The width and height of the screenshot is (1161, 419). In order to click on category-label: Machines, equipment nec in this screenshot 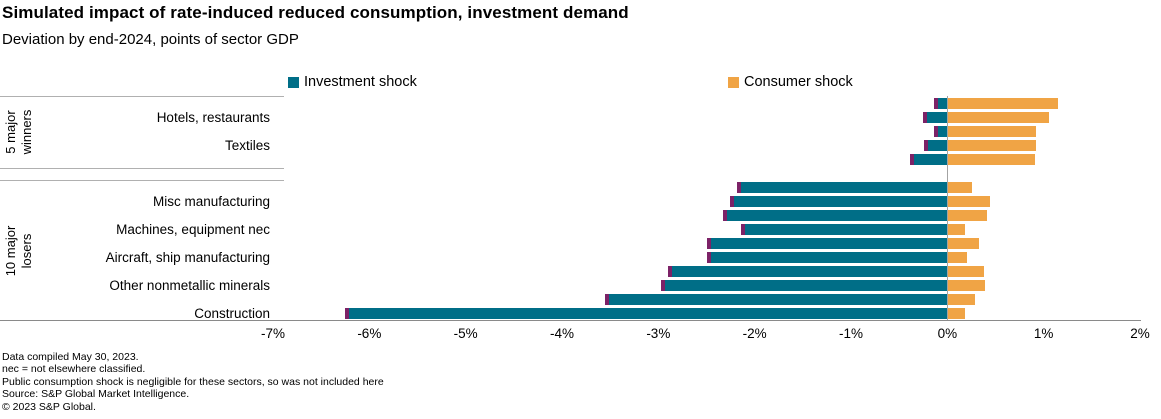, I will do `click(193, 229)`.